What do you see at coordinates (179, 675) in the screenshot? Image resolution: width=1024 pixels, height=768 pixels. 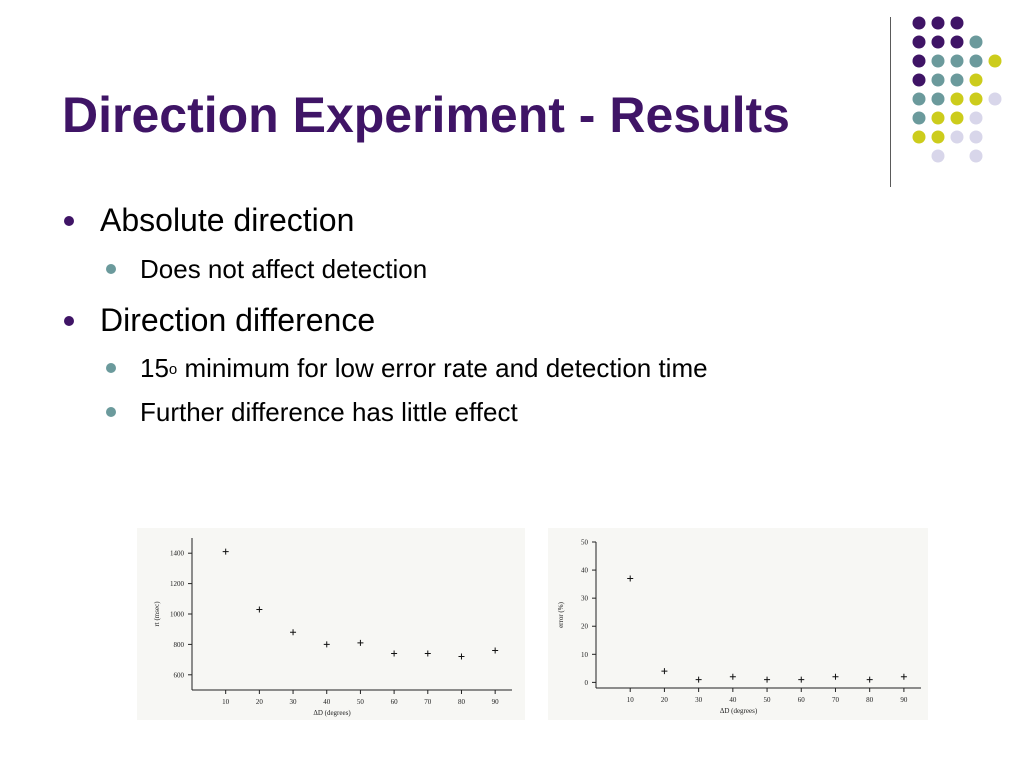 I see `y-tick-label: 600` at bounding box center [179, 675].